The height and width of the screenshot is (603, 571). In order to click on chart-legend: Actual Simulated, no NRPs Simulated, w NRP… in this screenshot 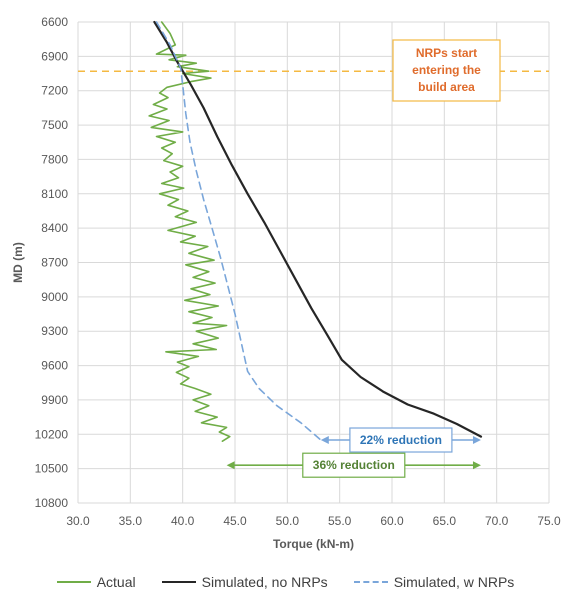, I will do `click(285, 582)`.